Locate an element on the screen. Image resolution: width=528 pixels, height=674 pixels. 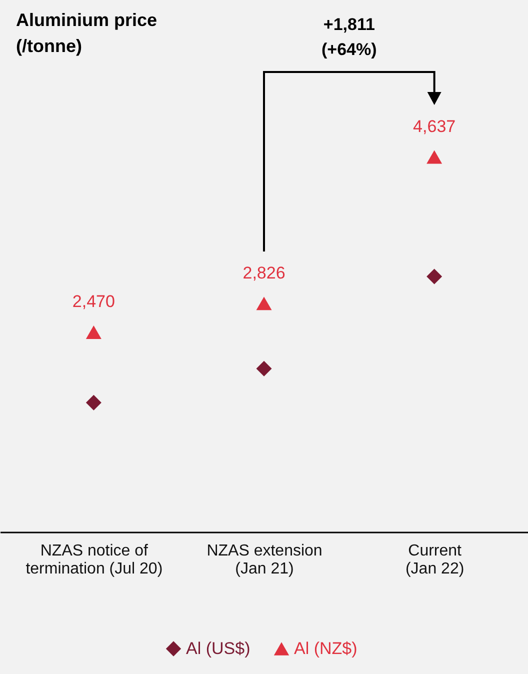
x-tick-label: Current (Jan 22) is located at coordinates (434, 560).